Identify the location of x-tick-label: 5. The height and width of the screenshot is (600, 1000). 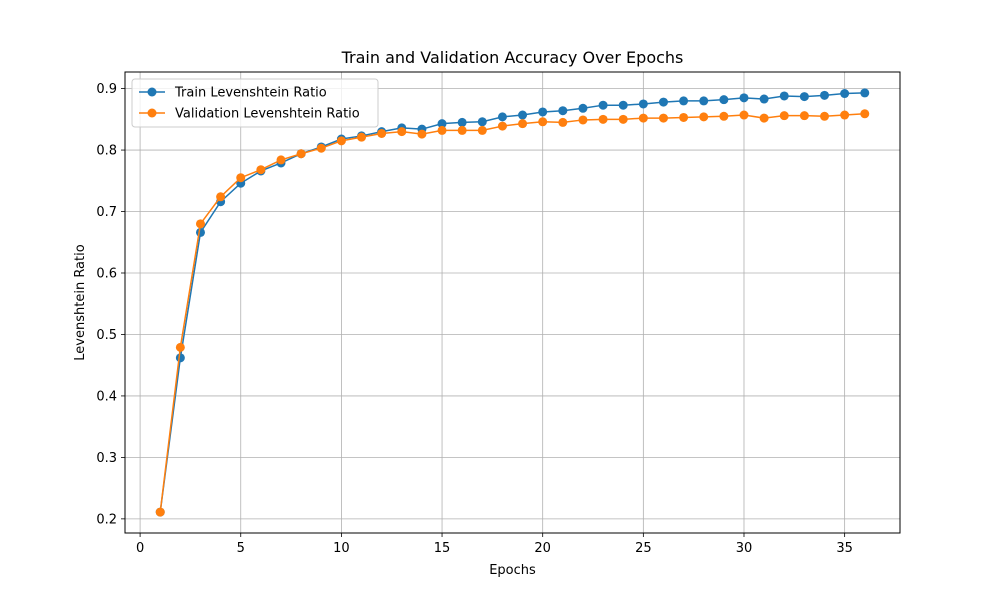
(241, 548).